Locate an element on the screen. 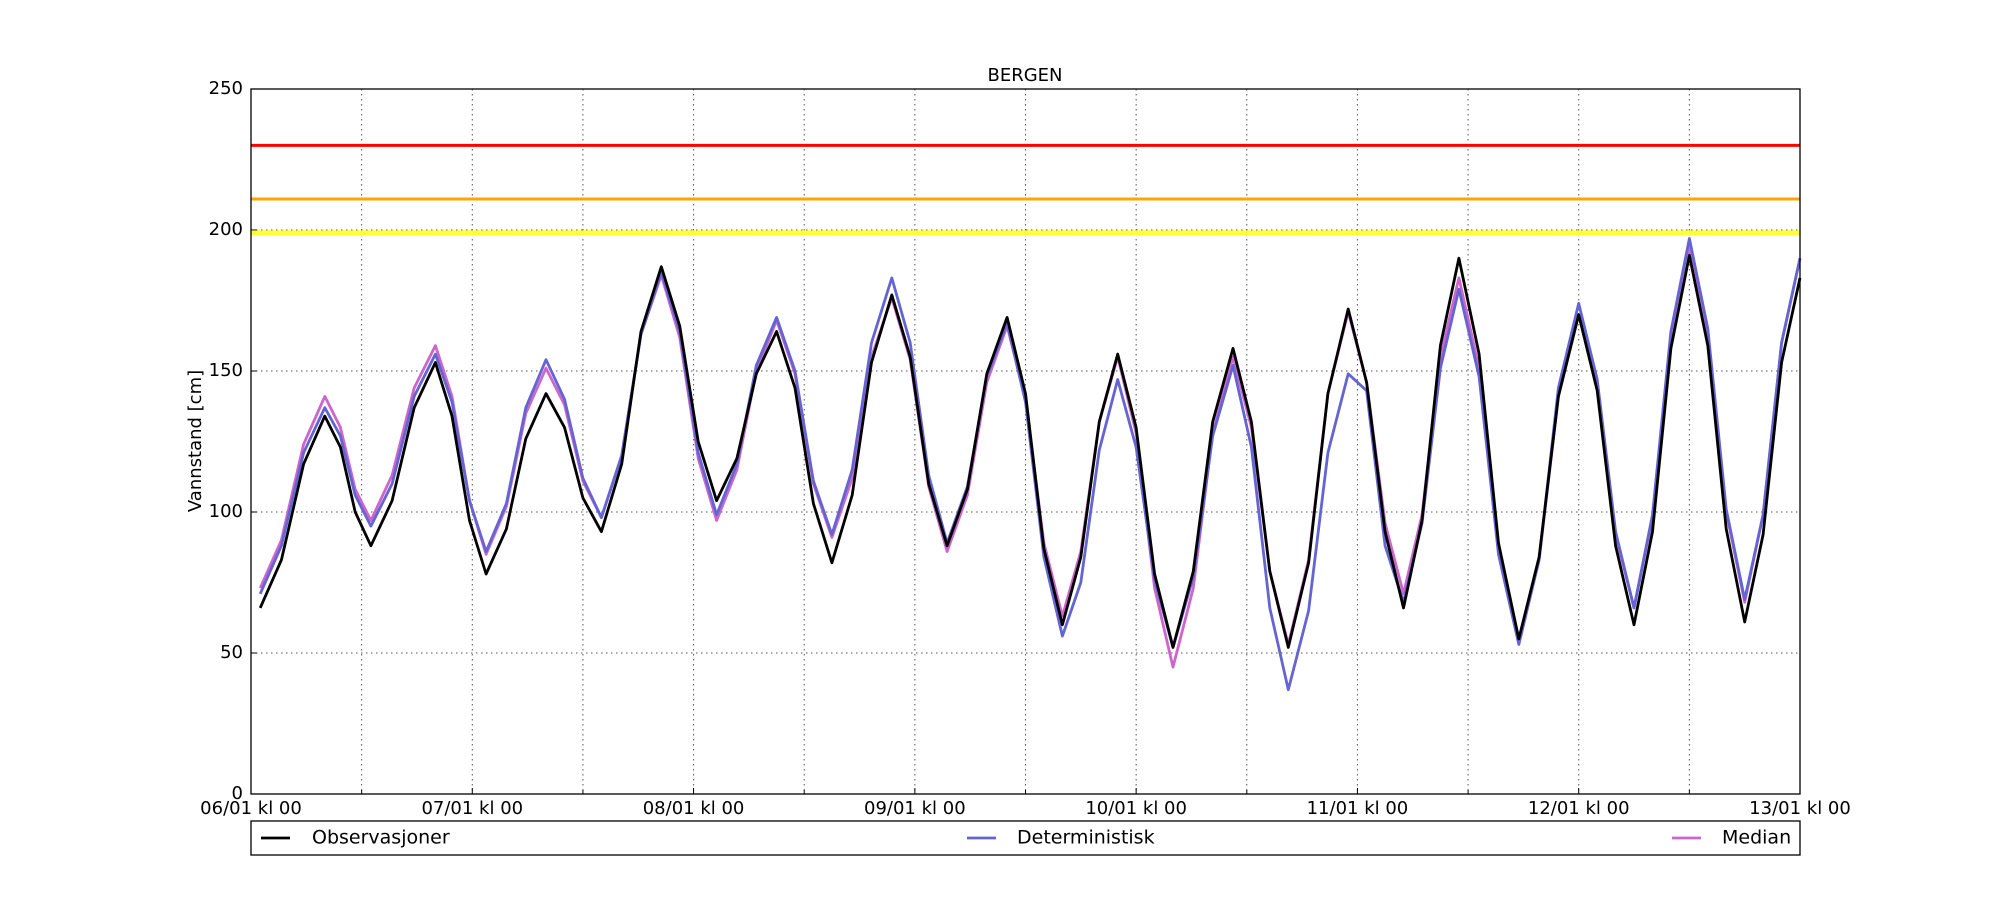  legend-label: Observasjoner is located at coordinates (381, 838).